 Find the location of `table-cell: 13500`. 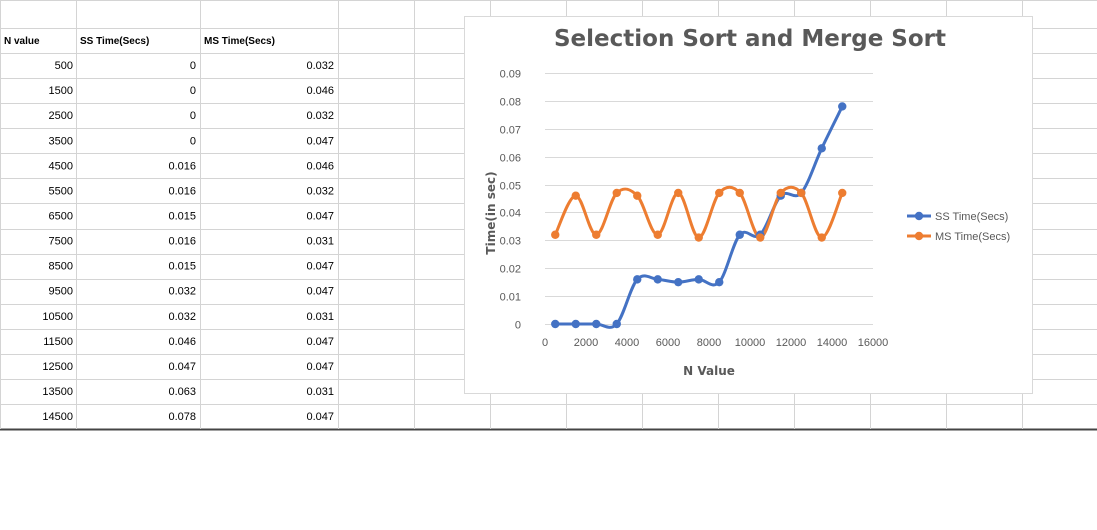

table-cell: 13500 is located at coordinates (57, 392).